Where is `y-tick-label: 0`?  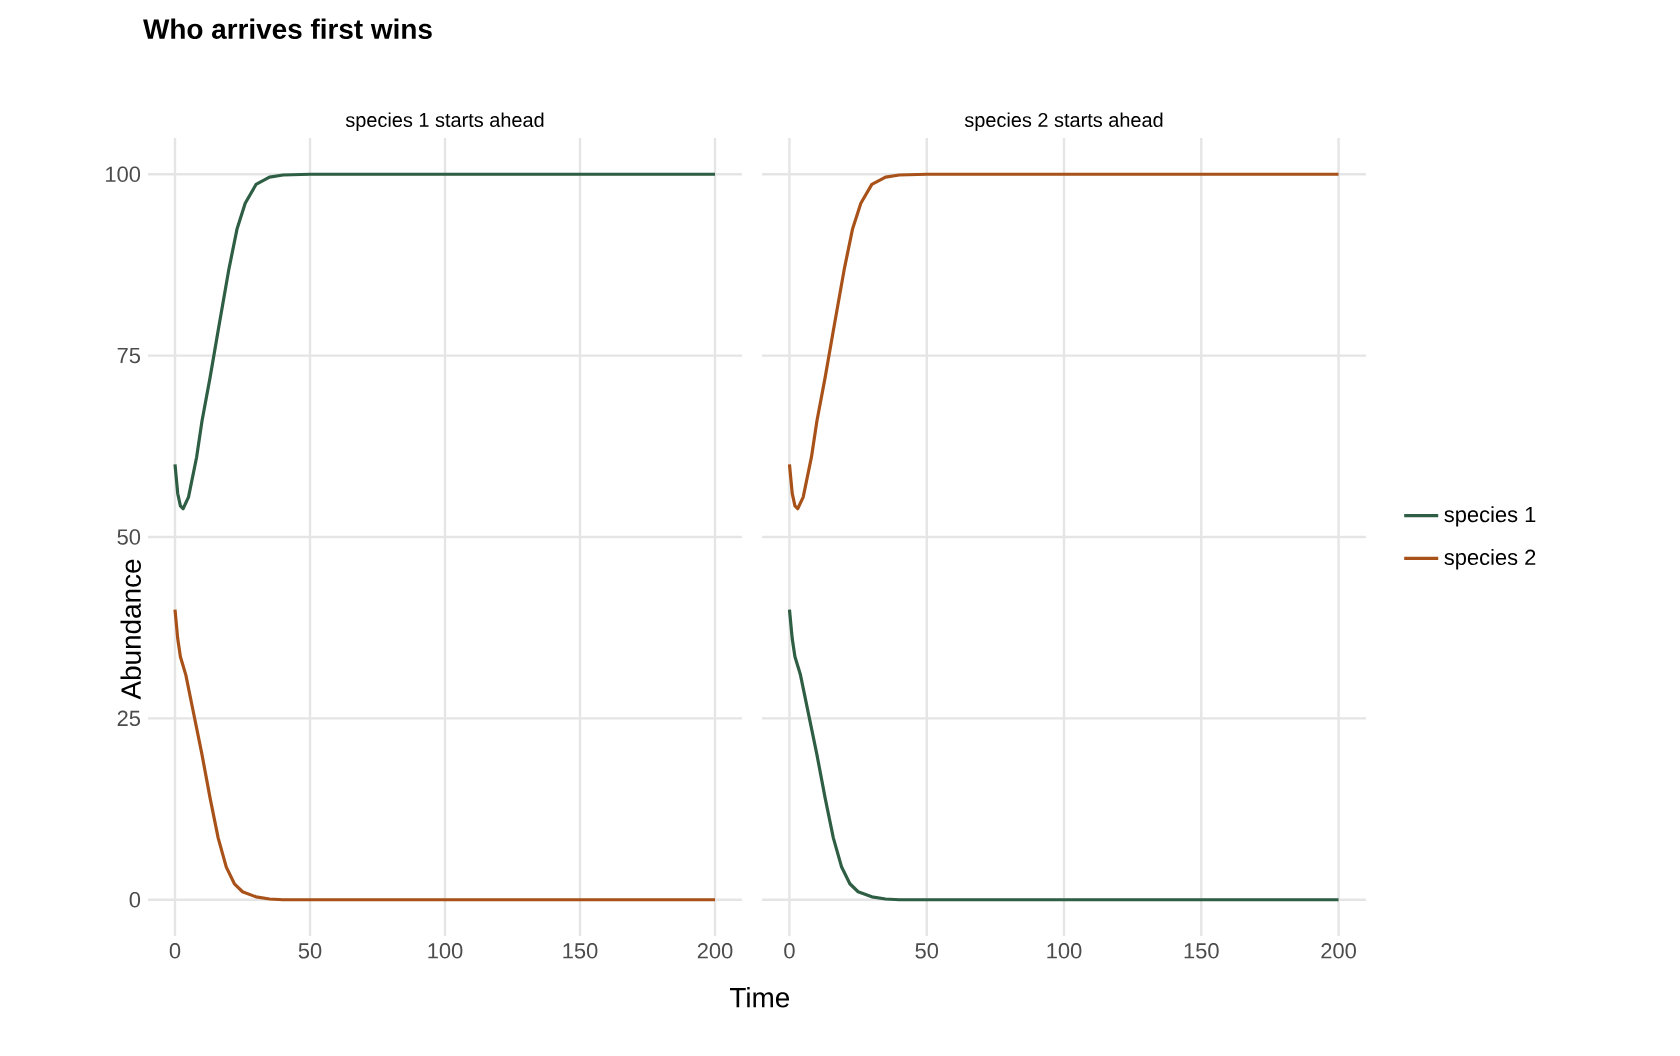
y-tick-label: 0 is located at coordinates (135, 899).